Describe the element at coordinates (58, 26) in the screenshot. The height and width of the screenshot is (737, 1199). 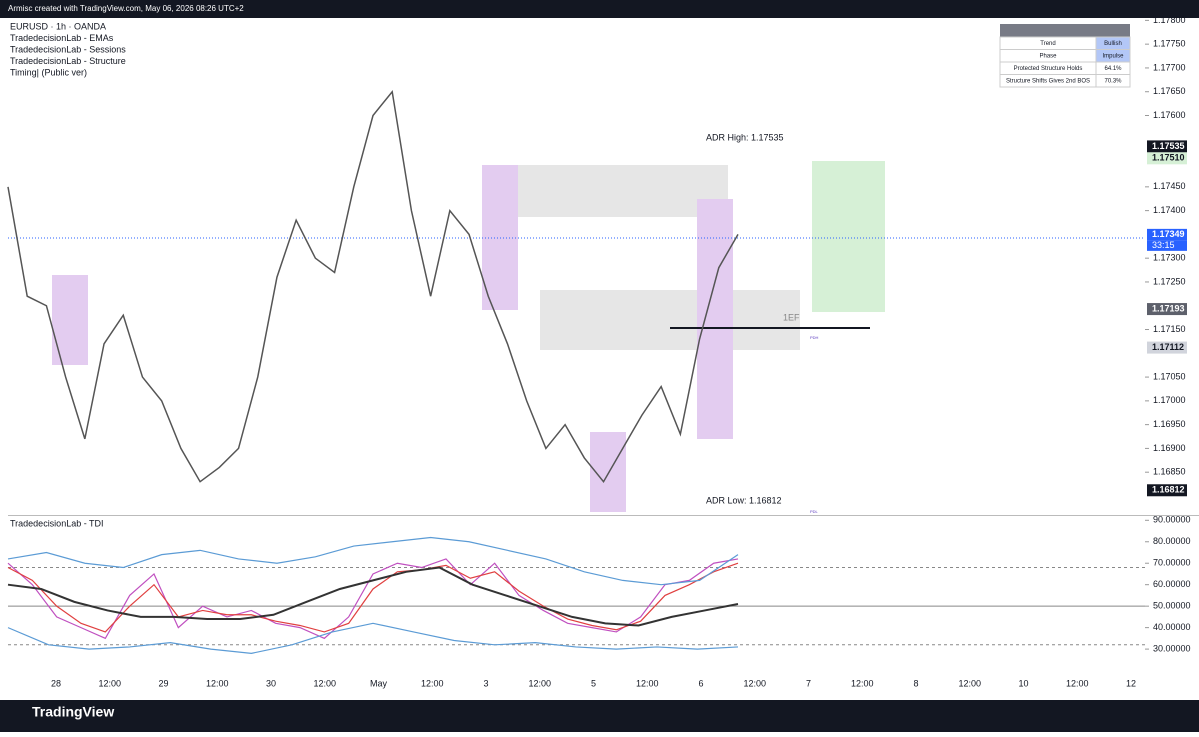
I see `legend-item: EURUSD · 1h · OANDA` at that location.